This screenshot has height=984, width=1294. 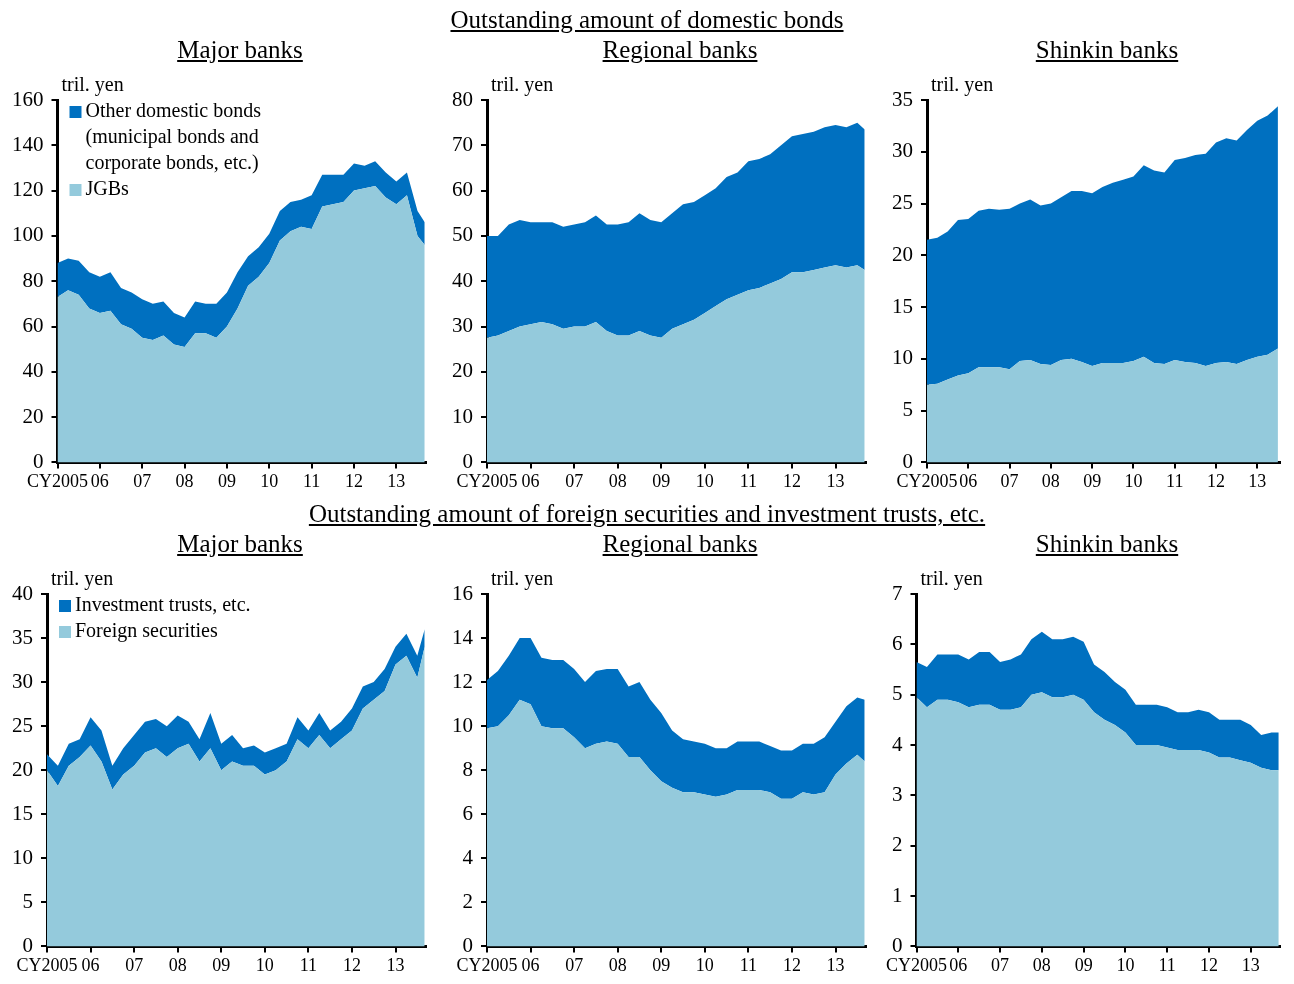 I want to click on chart-title: Shinkin banks, so click(x=1107, y=543).